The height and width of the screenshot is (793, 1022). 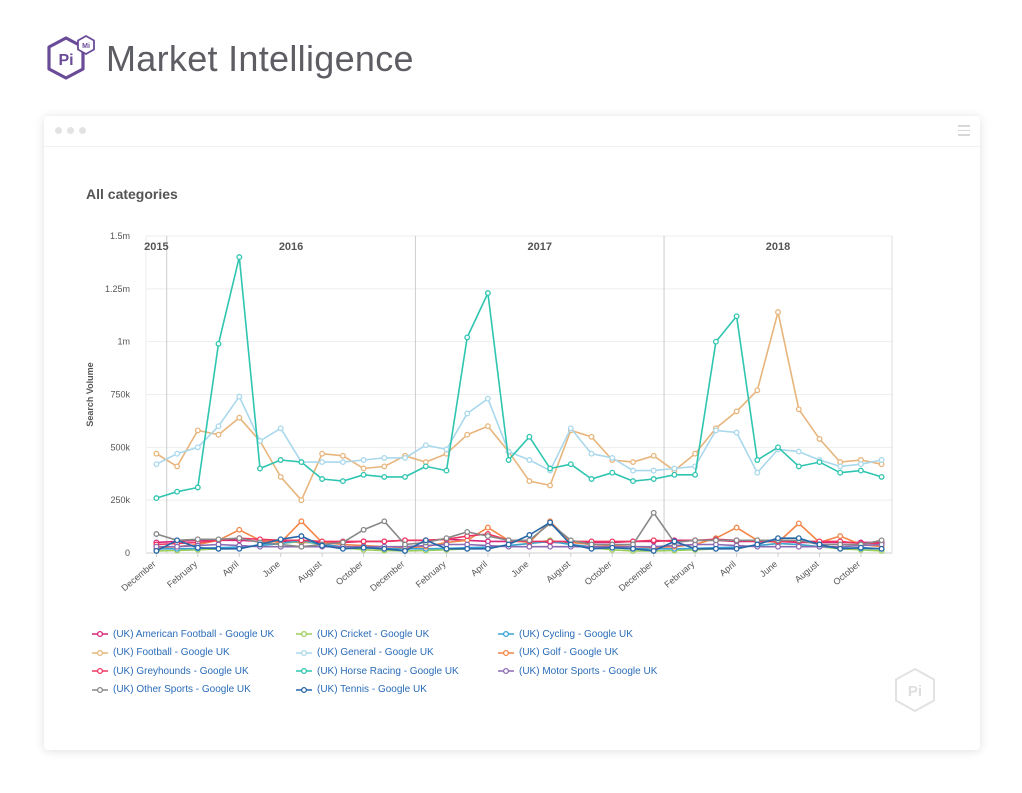 I want to click on legend-item: (UK) Tennis - Google UK, so click(x=361, y=690).